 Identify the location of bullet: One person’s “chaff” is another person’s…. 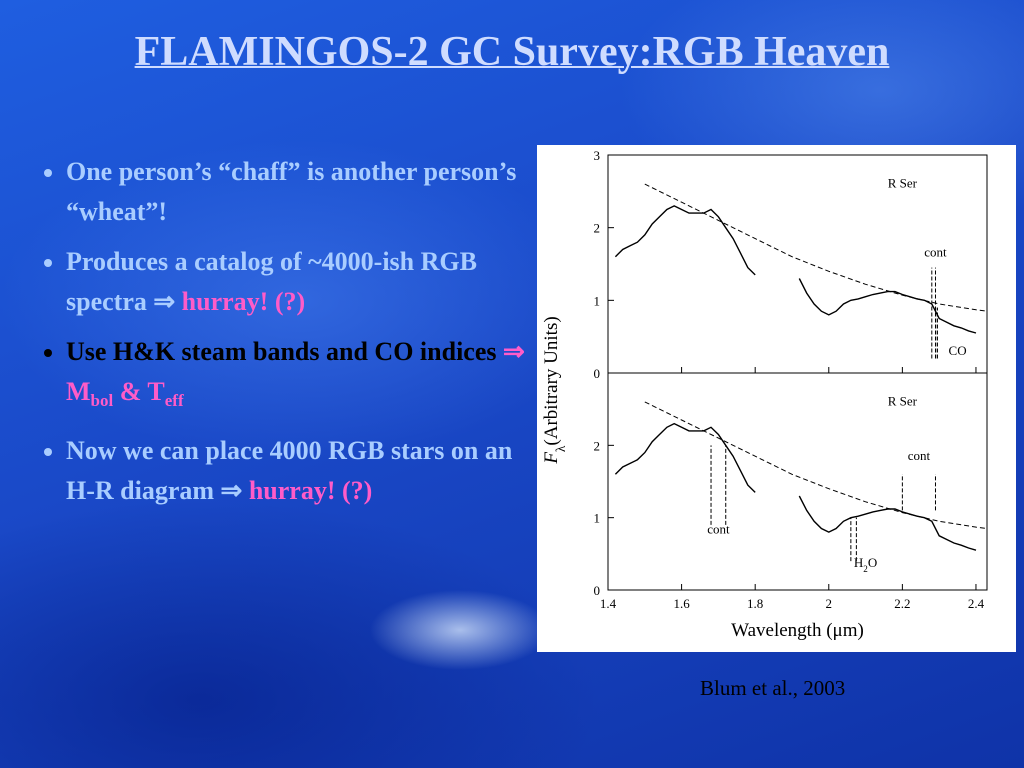
(301, 192).